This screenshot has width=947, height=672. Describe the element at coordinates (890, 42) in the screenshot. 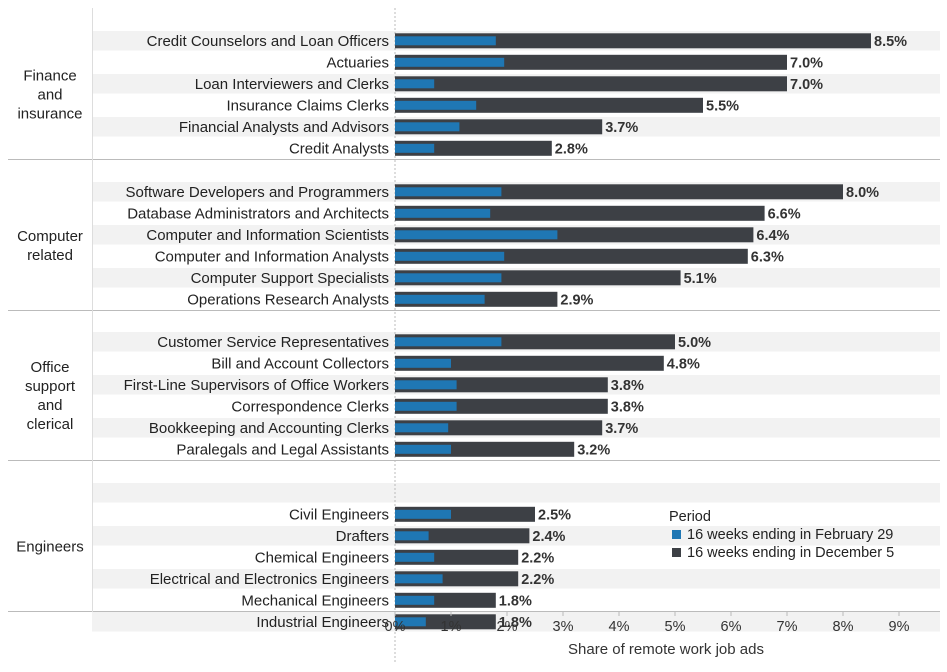

I see `value-label: 8.5%` at that location.